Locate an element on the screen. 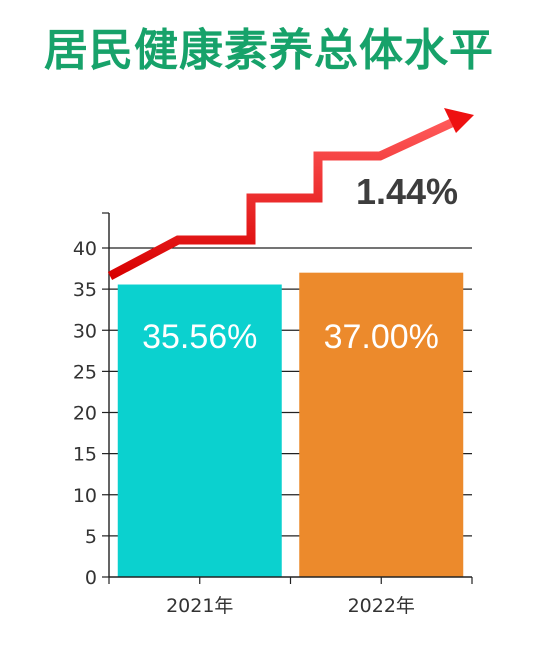 This screenshot has height=651, width=538. y-tick-label: 10 is located at coordinates (85, 496).